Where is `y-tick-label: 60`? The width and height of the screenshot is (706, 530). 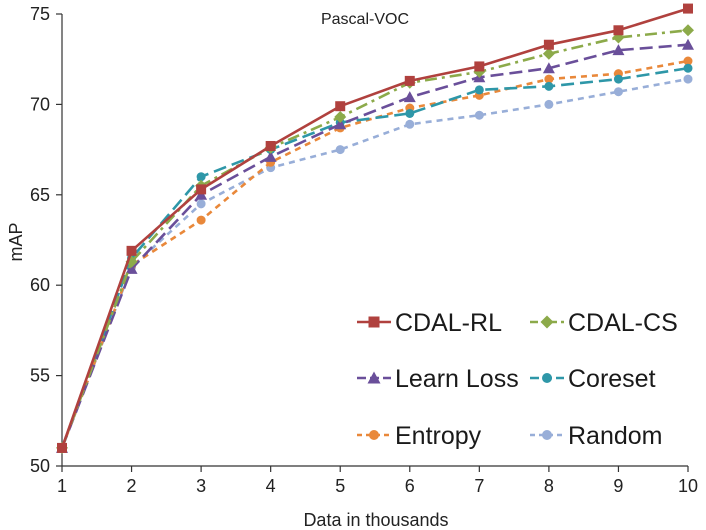
y-tick-label: 60 is located at coordinates (40, 285).